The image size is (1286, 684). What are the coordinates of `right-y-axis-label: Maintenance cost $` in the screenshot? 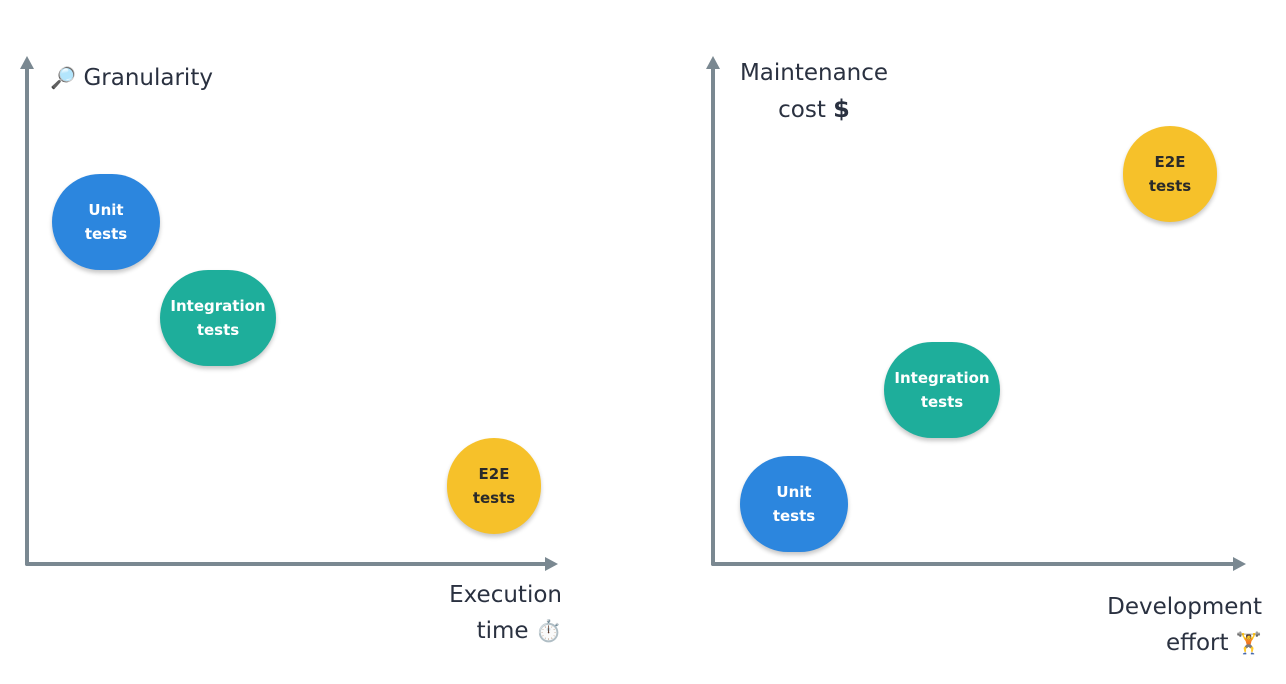 It's located at (814, 91).